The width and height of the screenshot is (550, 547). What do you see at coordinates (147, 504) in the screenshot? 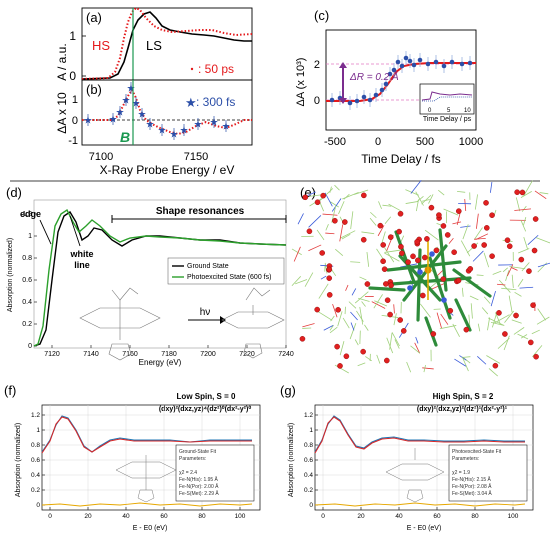
I see `panel-f-residual-curve` at bounding box center [147, 504].